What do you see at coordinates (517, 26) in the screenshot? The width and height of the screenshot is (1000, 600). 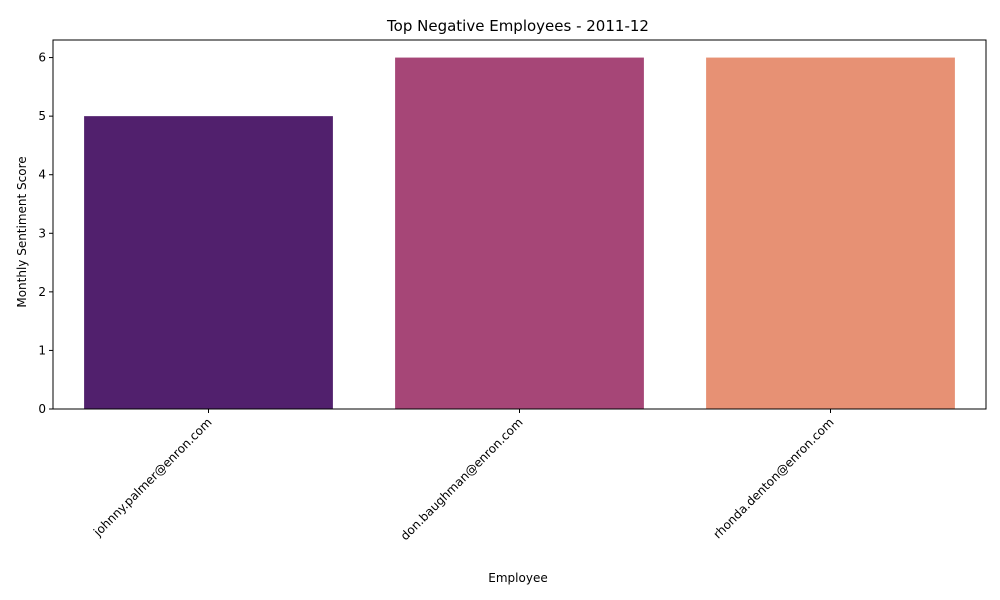 I see `chart-title: Top Negative Employees - 2011-12` at bounding box center [517, 26].